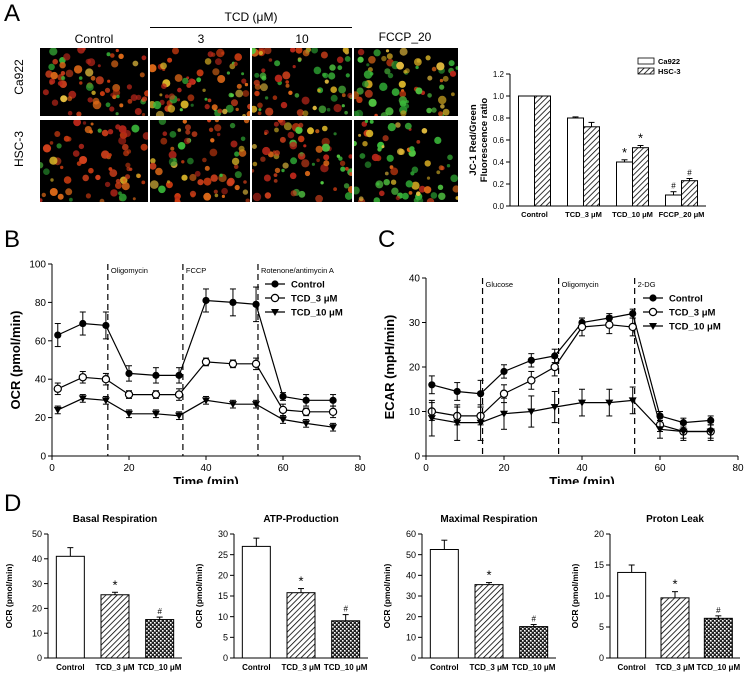  I want to click on x-tick-label: 60, so click(660, 468).